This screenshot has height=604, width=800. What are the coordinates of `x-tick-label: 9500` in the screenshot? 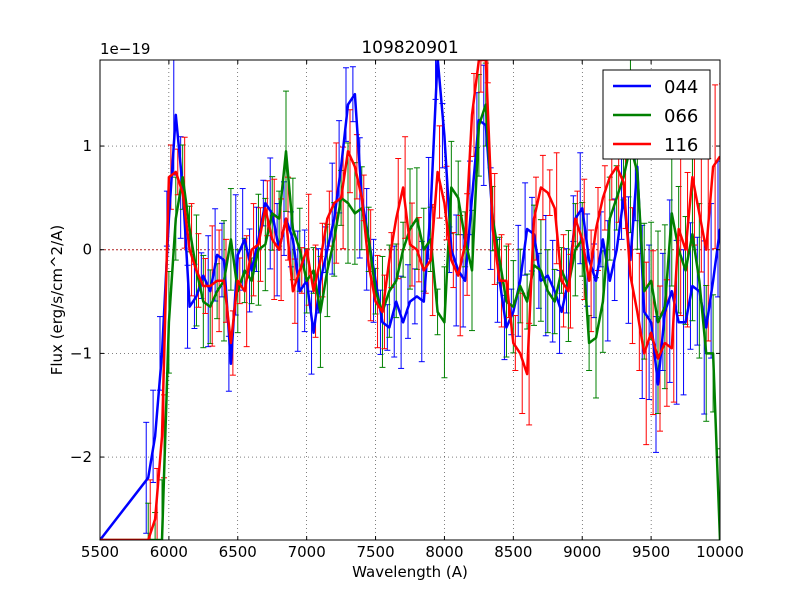 It's located at (651, 552).